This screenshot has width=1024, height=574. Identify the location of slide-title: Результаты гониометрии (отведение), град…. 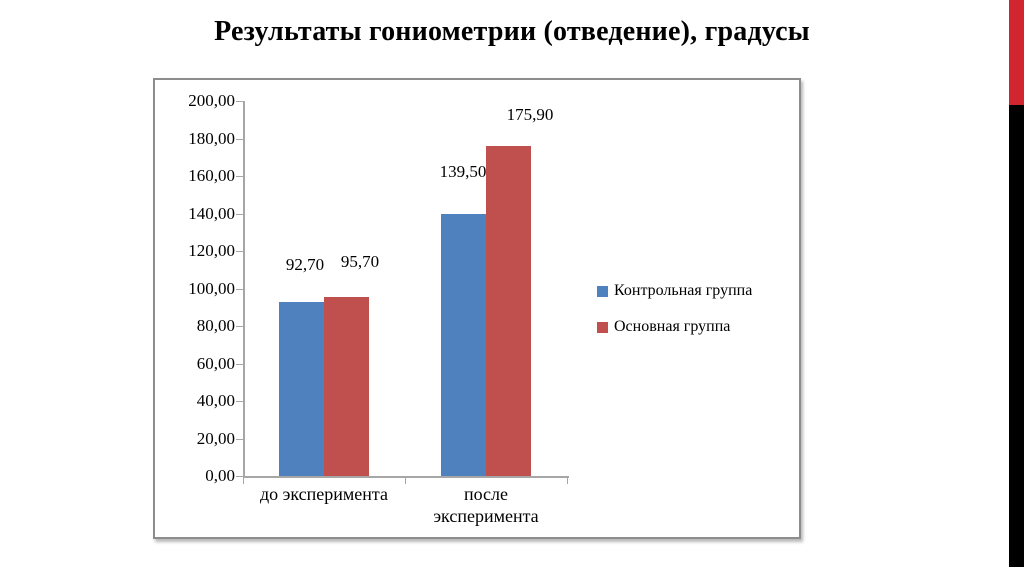
(512, 31).